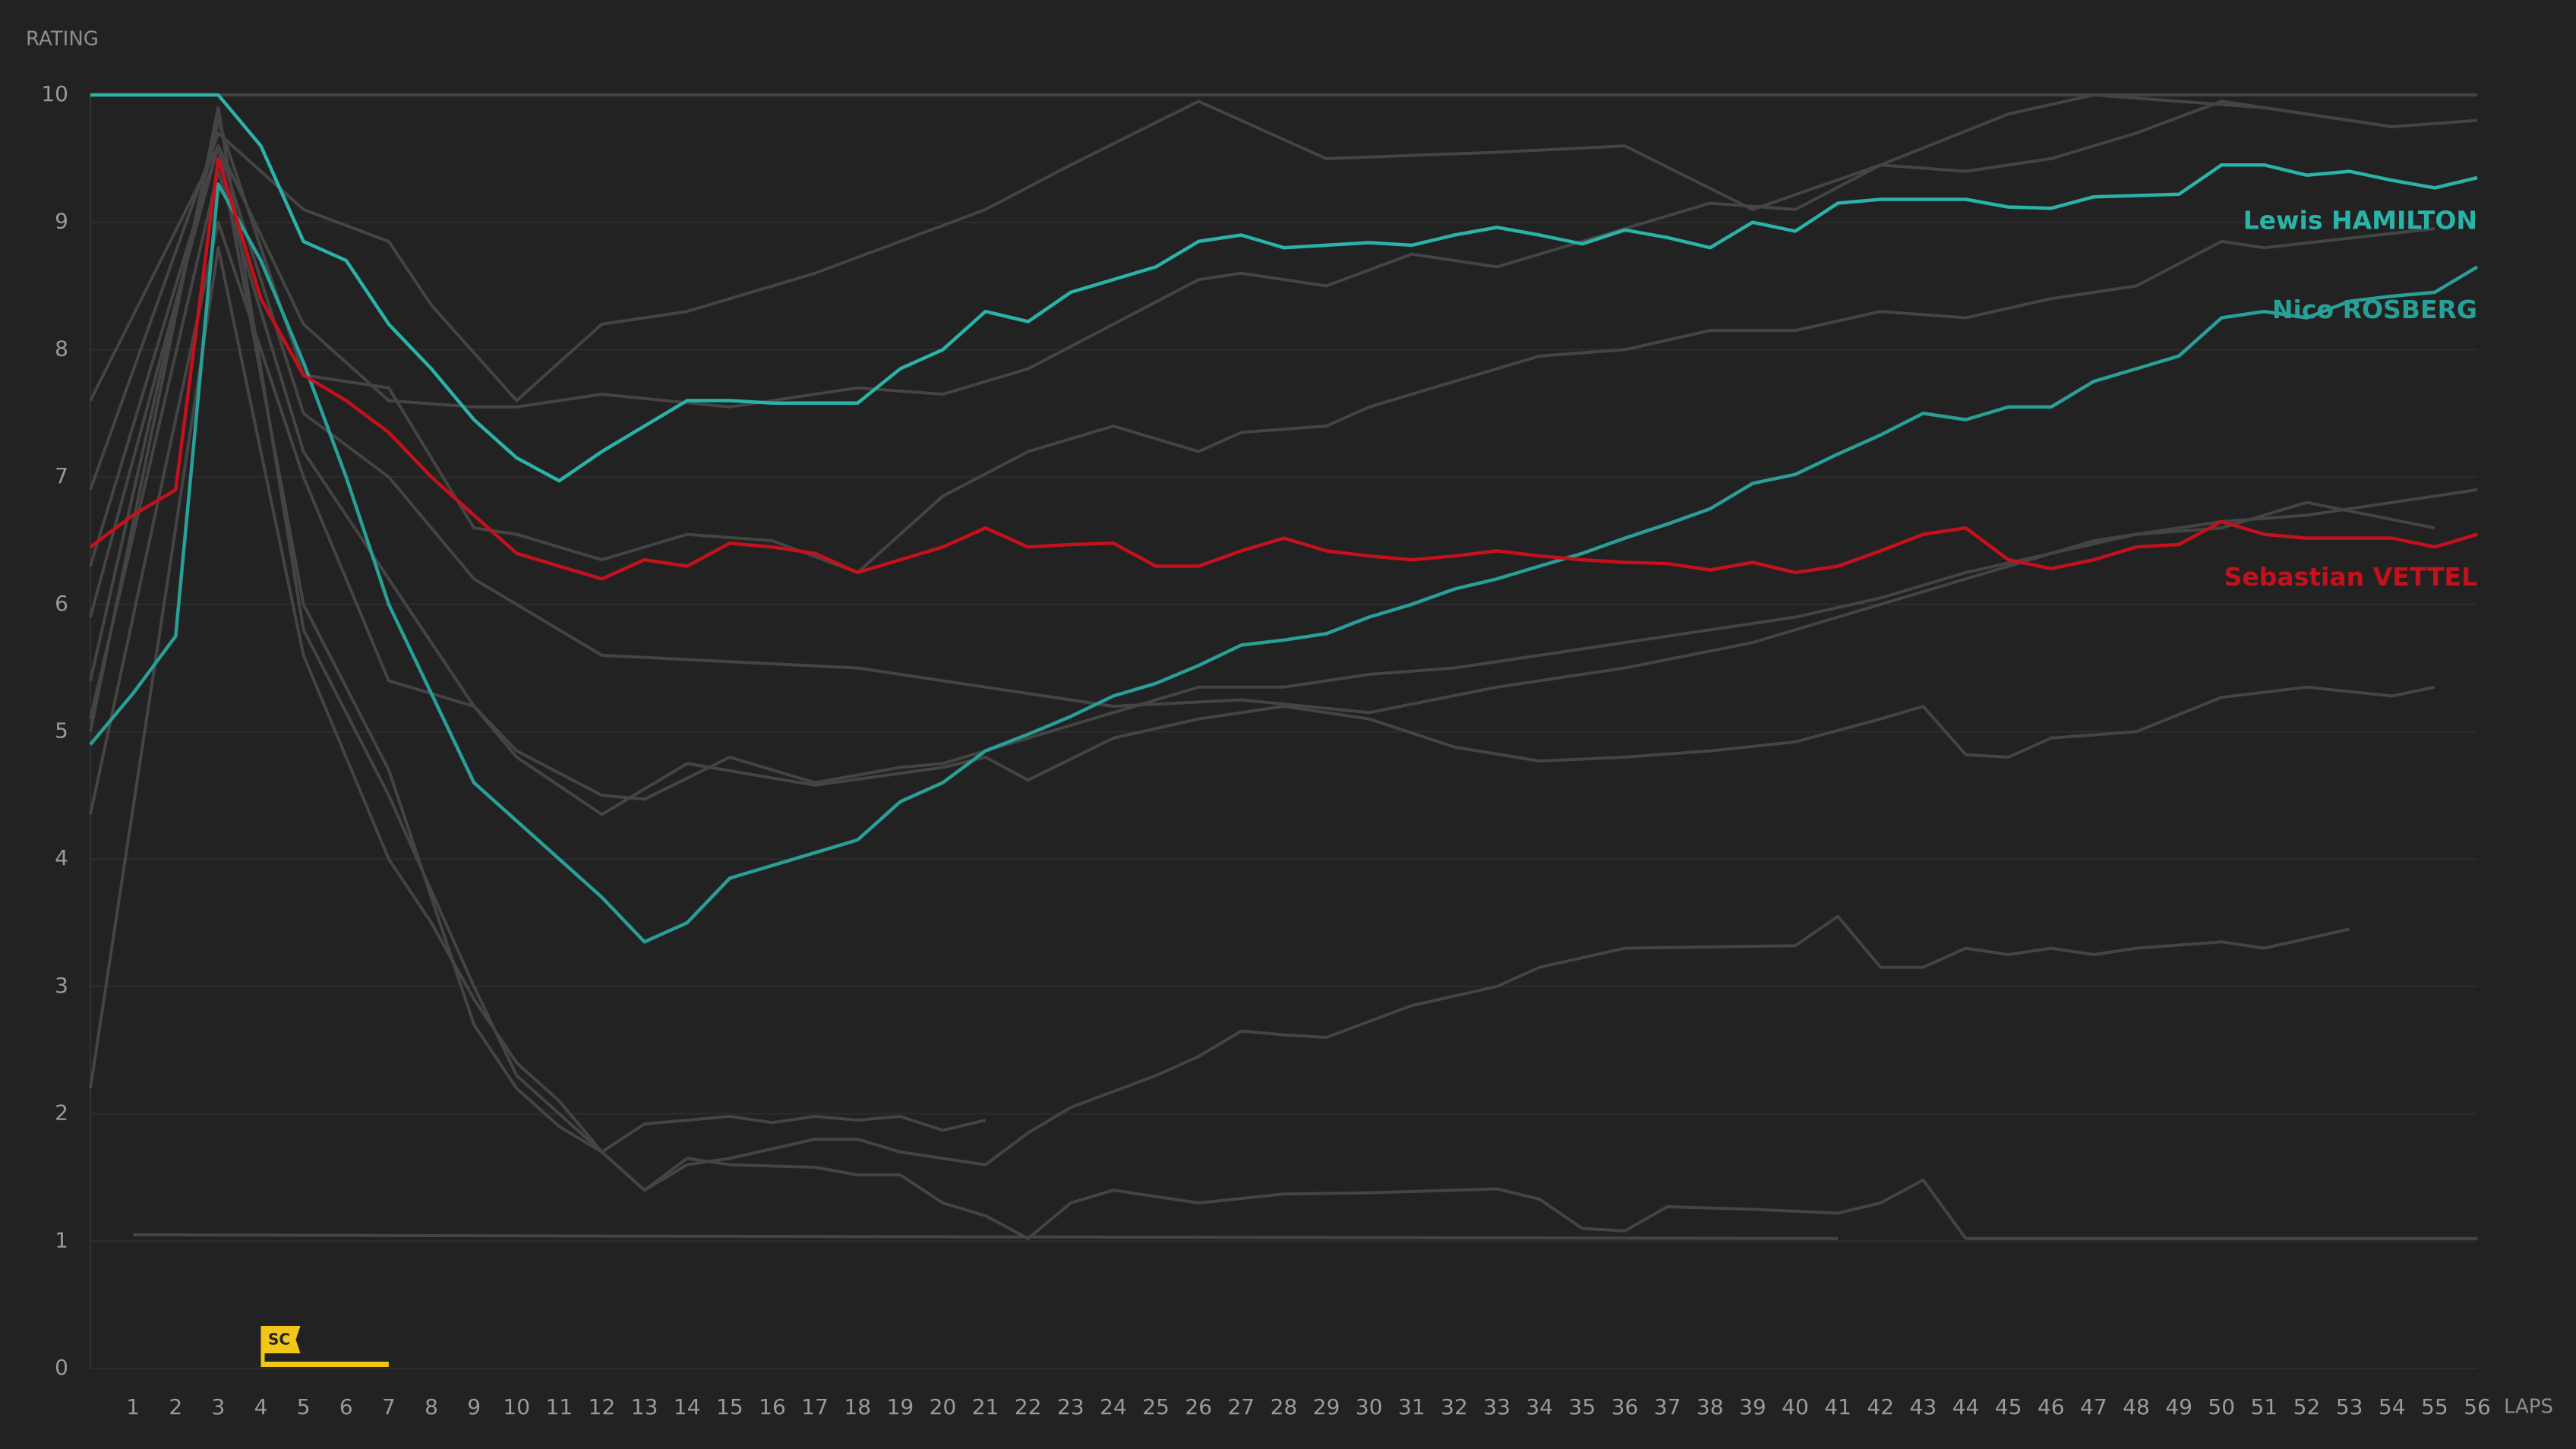 Image resolution: width=2576 pixels, height=1449 pixels. Describe the element at coordinates (2178, 1406) in the screenshot. I see `x-tick-label: 49` at that location.